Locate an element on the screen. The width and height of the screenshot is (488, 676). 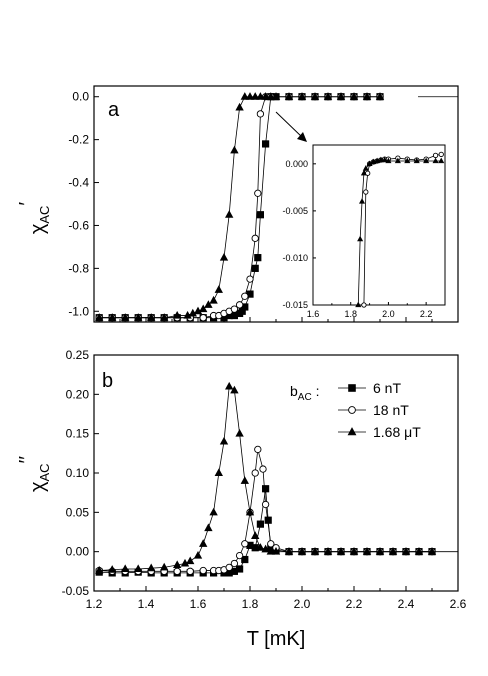
series-triangle is located at coordinates (400, 232).